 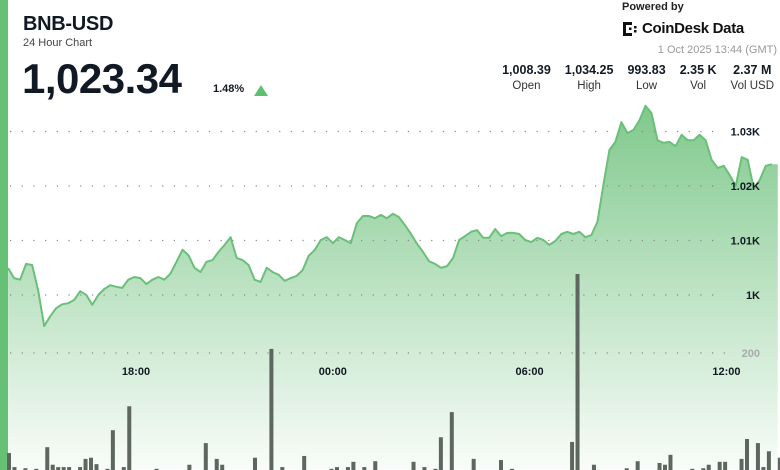 I want to click on symbol-title: BNB-USD, so click(x=68, y=24).